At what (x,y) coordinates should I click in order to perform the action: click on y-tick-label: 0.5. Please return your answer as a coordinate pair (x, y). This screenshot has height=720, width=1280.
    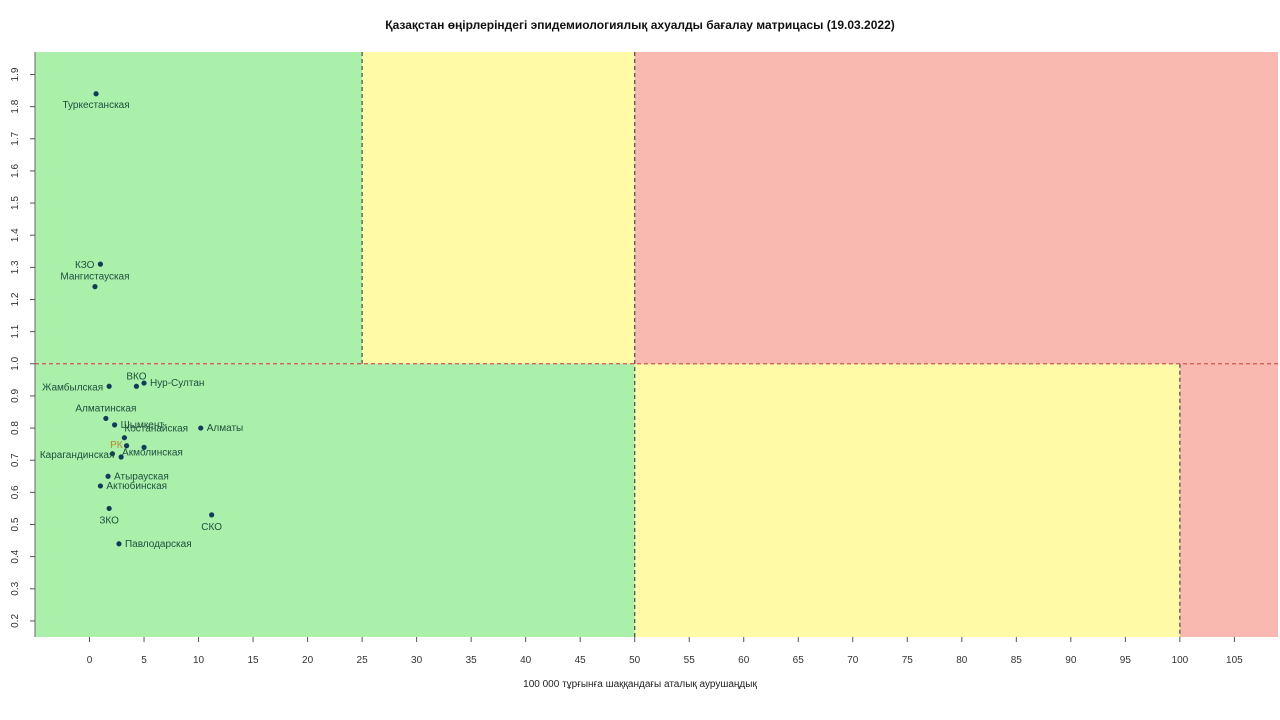
    Looking at the image, I should click on (15, 524).